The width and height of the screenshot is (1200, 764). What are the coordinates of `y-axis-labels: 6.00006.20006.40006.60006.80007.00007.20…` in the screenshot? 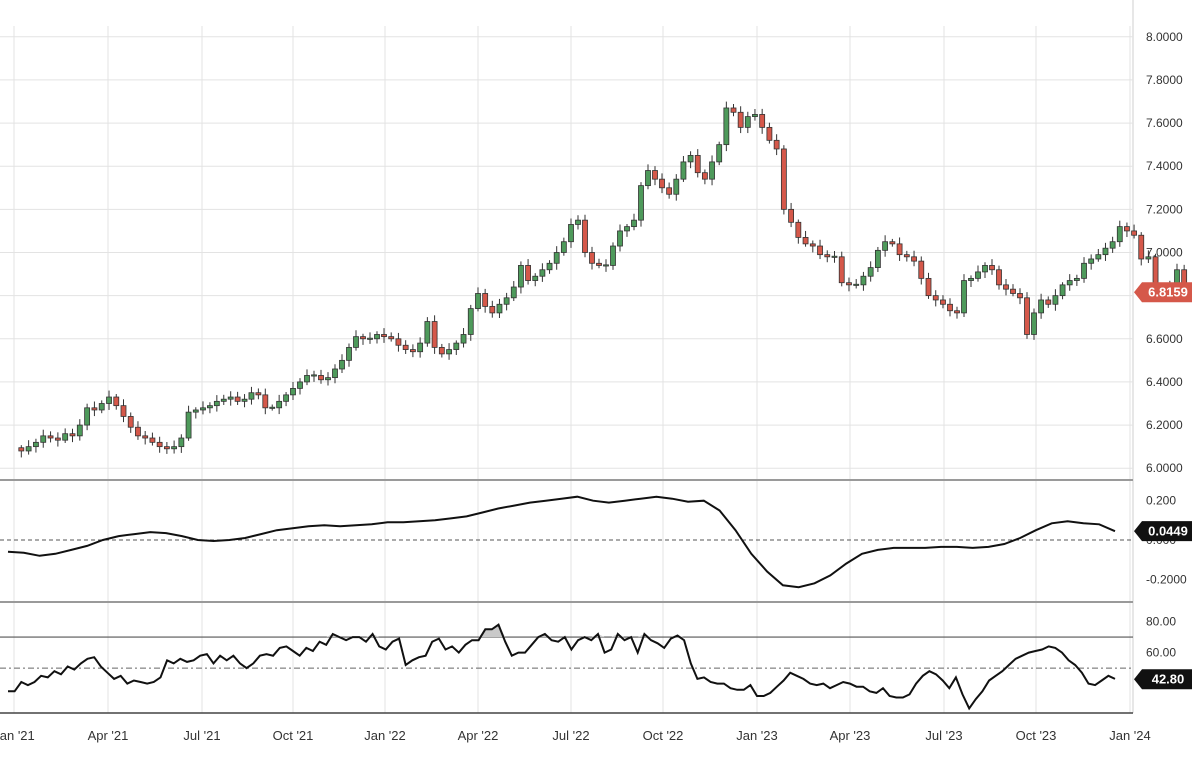 It's located at (1166, 345).